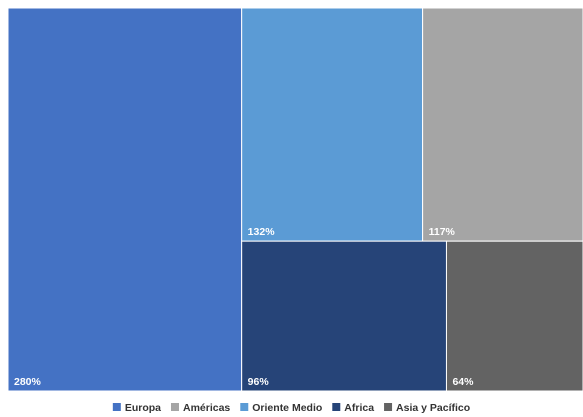 This screenshot has width=583, height=417. I want to click on legend-swatch-americas, so click(174, 407).